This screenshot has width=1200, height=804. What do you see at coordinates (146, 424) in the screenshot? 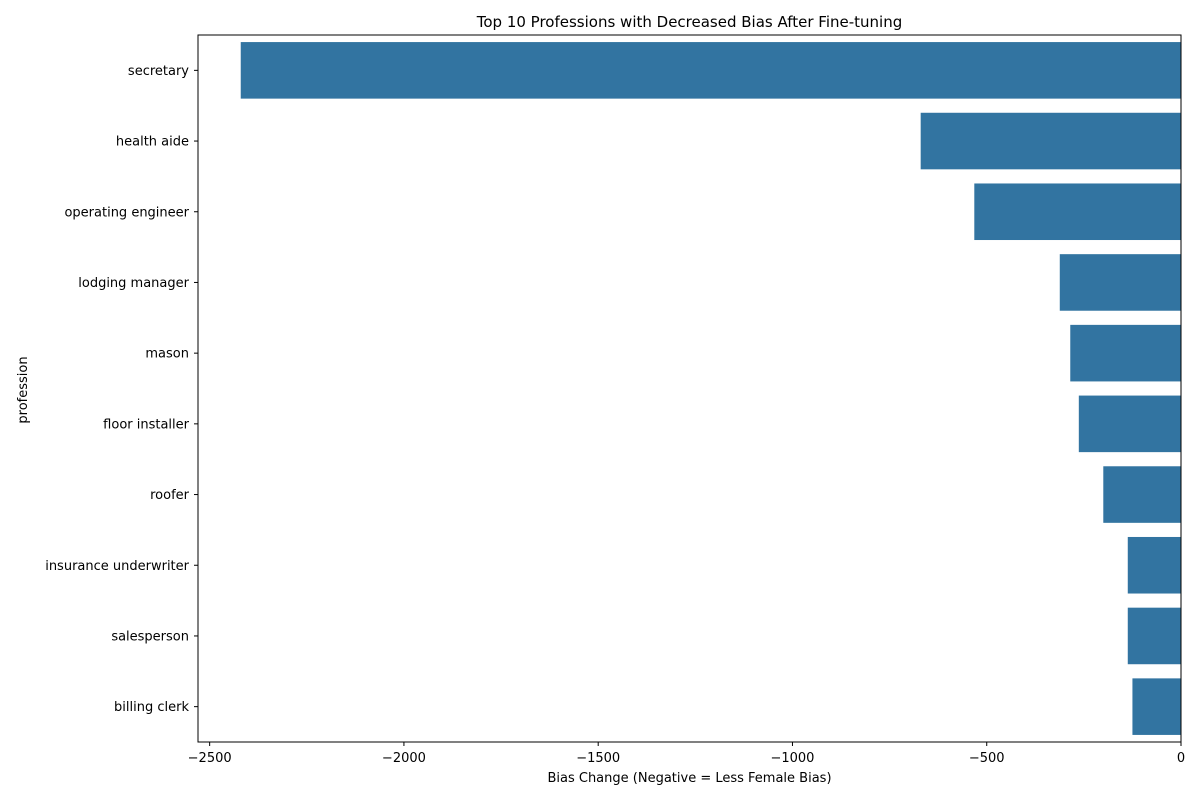
I see `y-tick-label: floor installer` at bounding box center [146, 424].